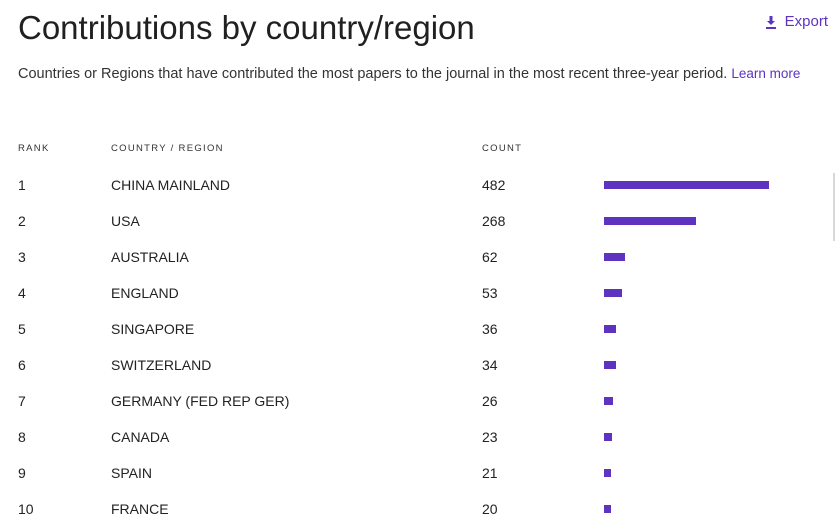  Describe the element at coordinates (22, 365) in the screenshot. I see `rank-cell: 6` at that location.